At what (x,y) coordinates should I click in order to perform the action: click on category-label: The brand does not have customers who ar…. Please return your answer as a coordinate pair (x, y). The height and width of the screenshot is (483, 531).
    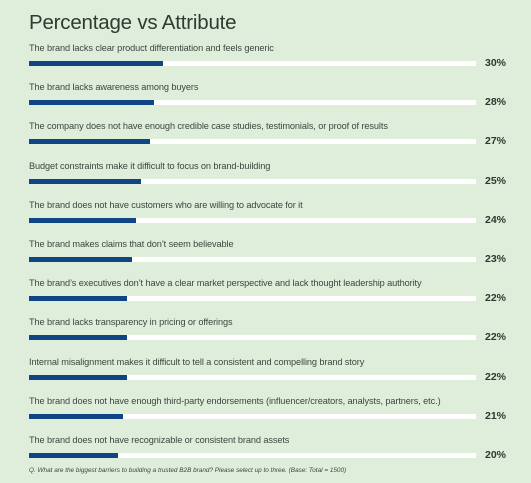
    Looking at the image, I should click on (166, 204).